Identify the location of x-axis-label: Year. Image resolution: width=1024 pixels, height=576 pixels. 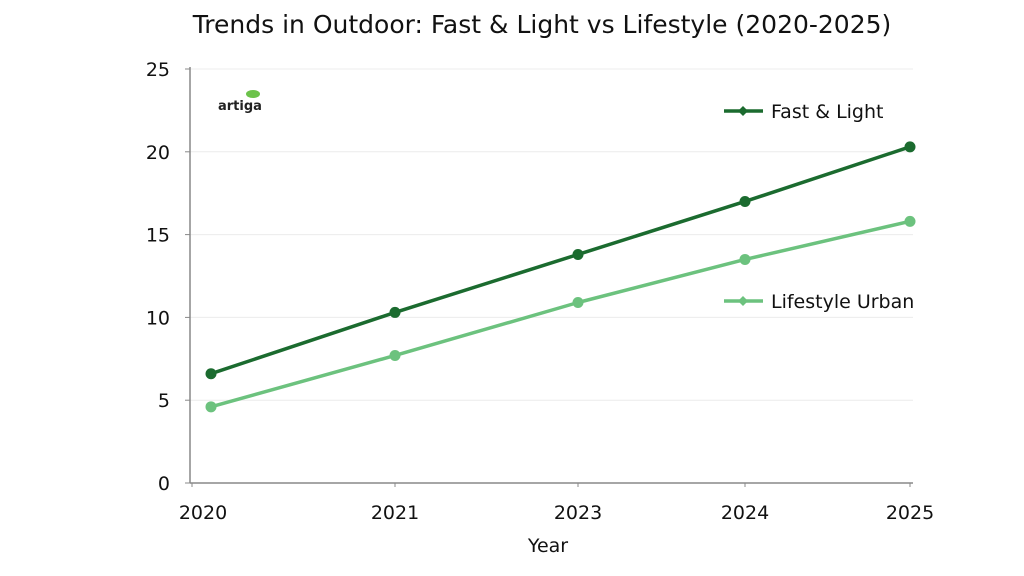
(547, 546).